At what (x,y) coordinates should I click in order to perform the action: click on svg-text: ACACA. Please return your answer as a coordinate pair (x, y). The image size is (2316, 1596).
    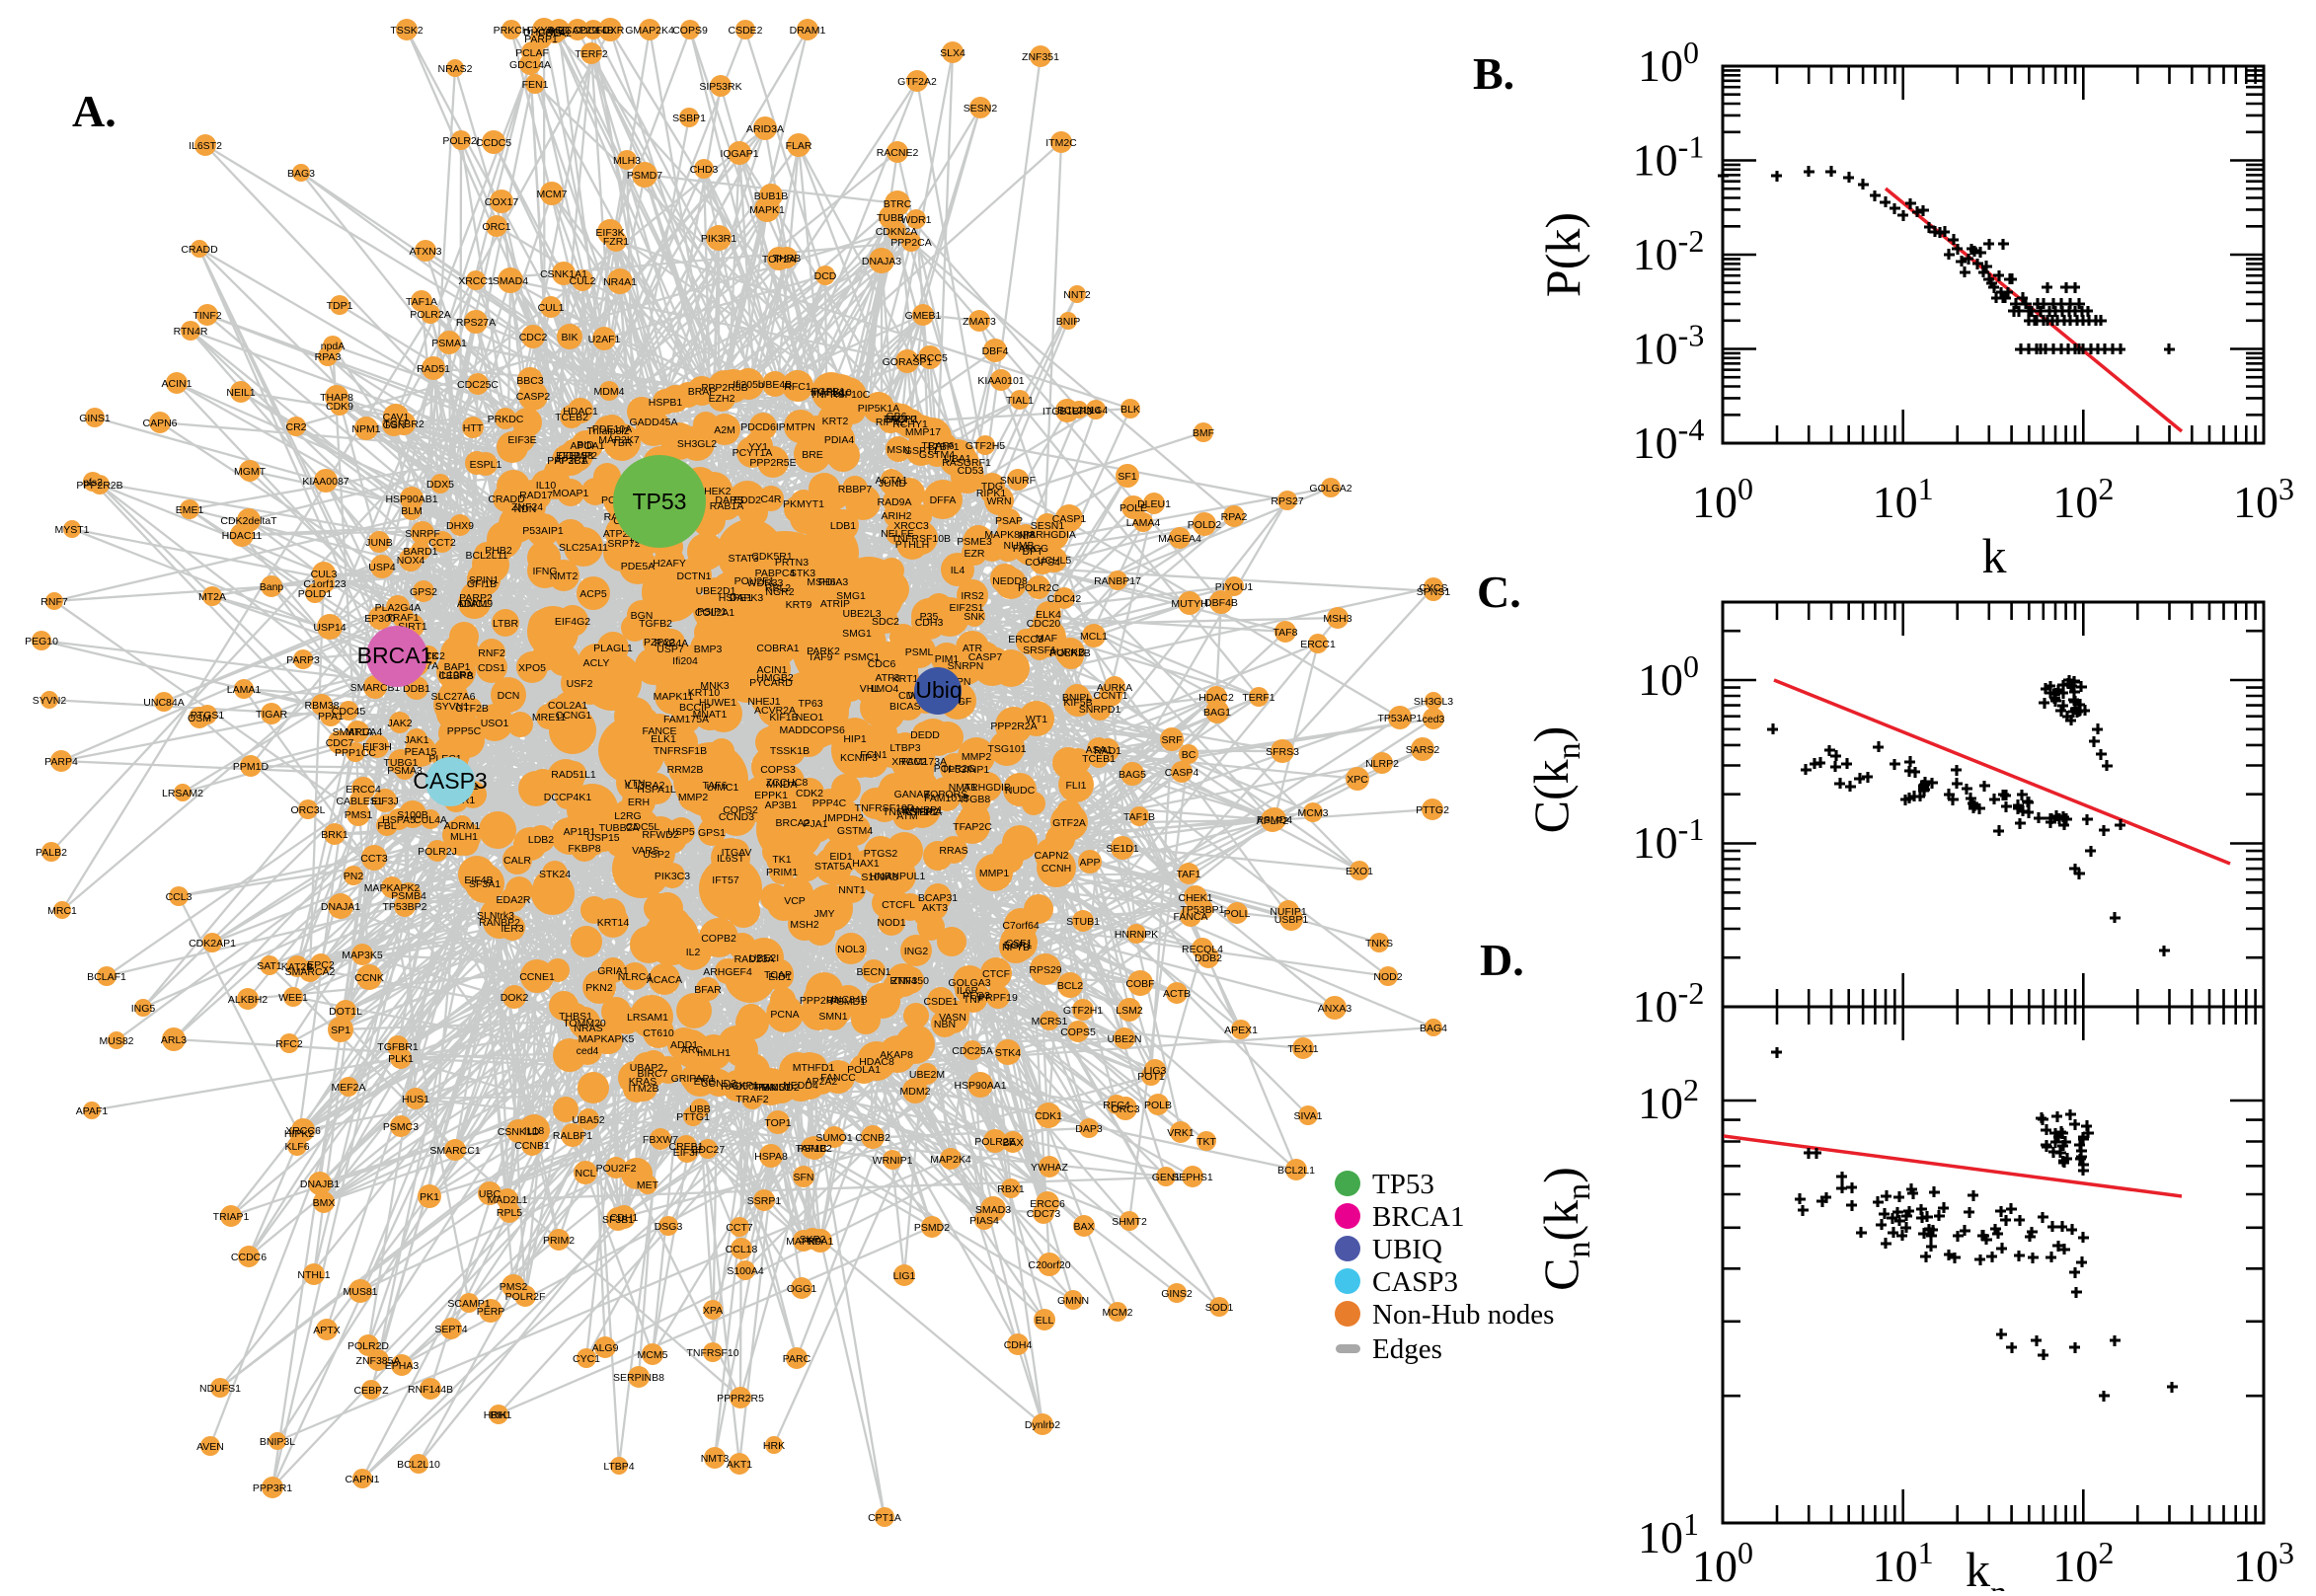
    Looking at the image, I should click on (664, 980).